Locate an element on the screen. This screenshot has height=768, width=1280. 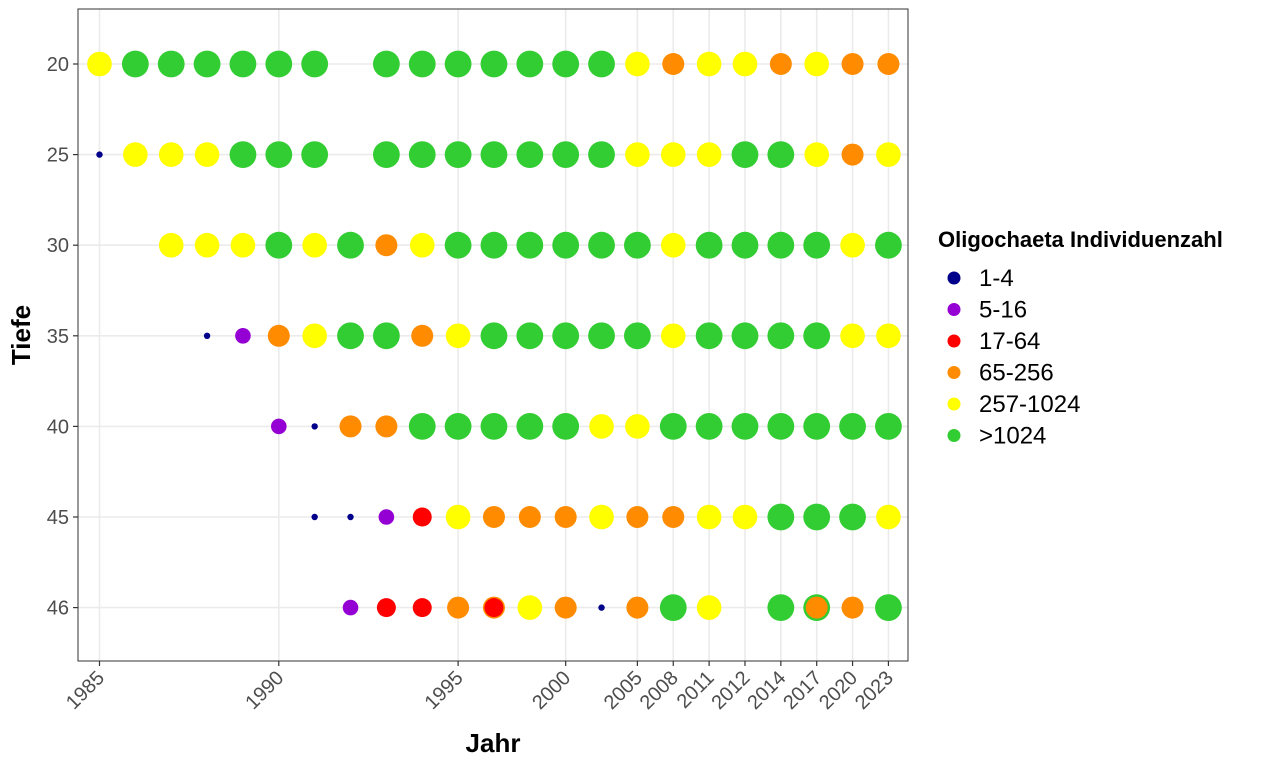
legend-label: >1024 is located at coordinates (1012, 436).